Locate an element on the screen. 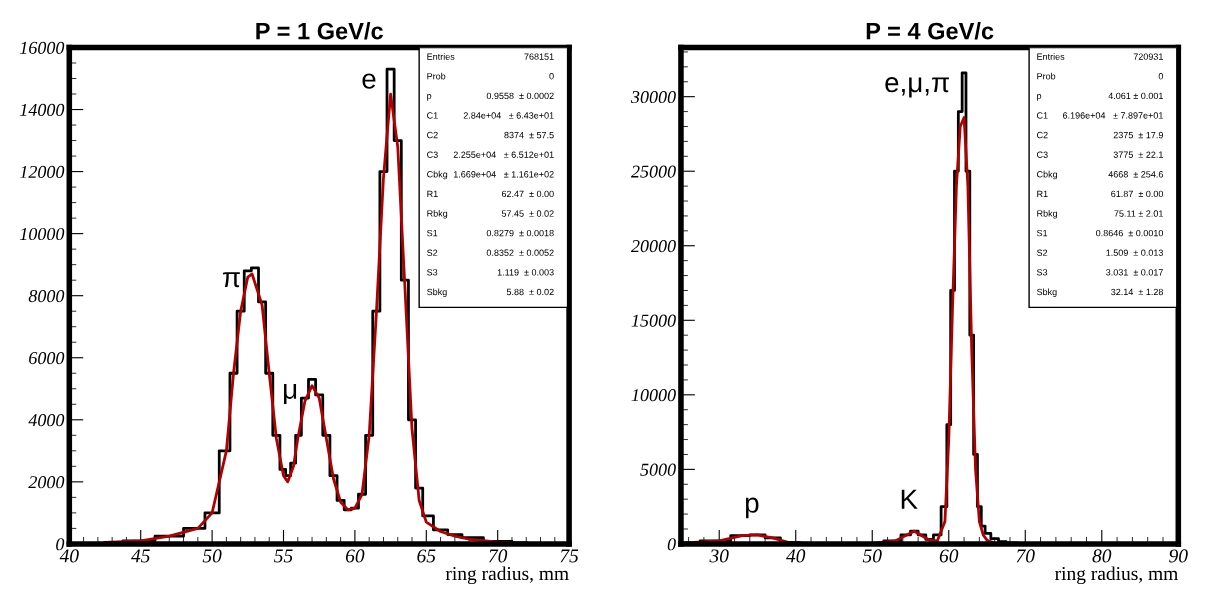 The width and height of the screenshot is (1216, 601). annotation: 4.061 ± 0.001 is located at coordinates (1135, 96).